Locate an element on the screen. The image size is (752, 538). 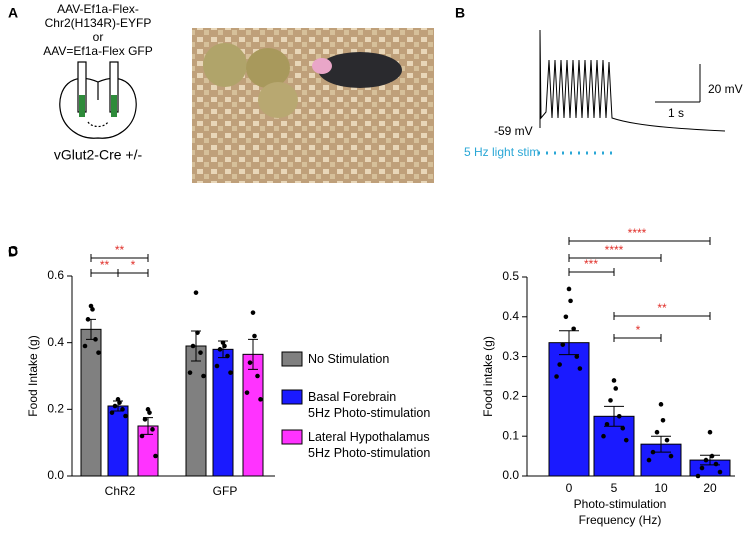
x-tick-label: 0 is located at coordinates (569, 488).